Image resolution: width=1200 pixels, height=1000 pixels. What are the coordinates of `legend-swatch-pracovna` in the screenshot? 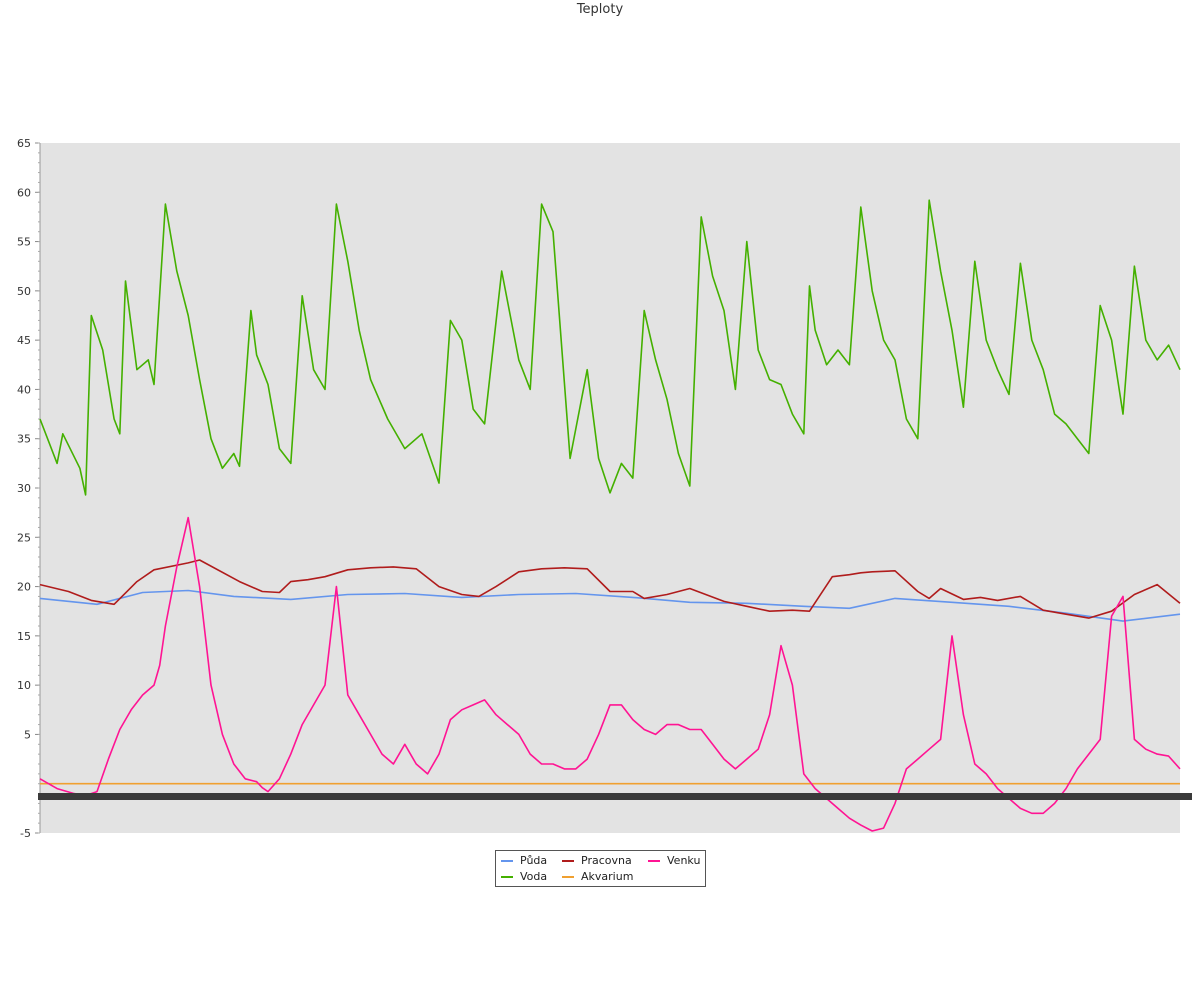 It's located at (568, 860).